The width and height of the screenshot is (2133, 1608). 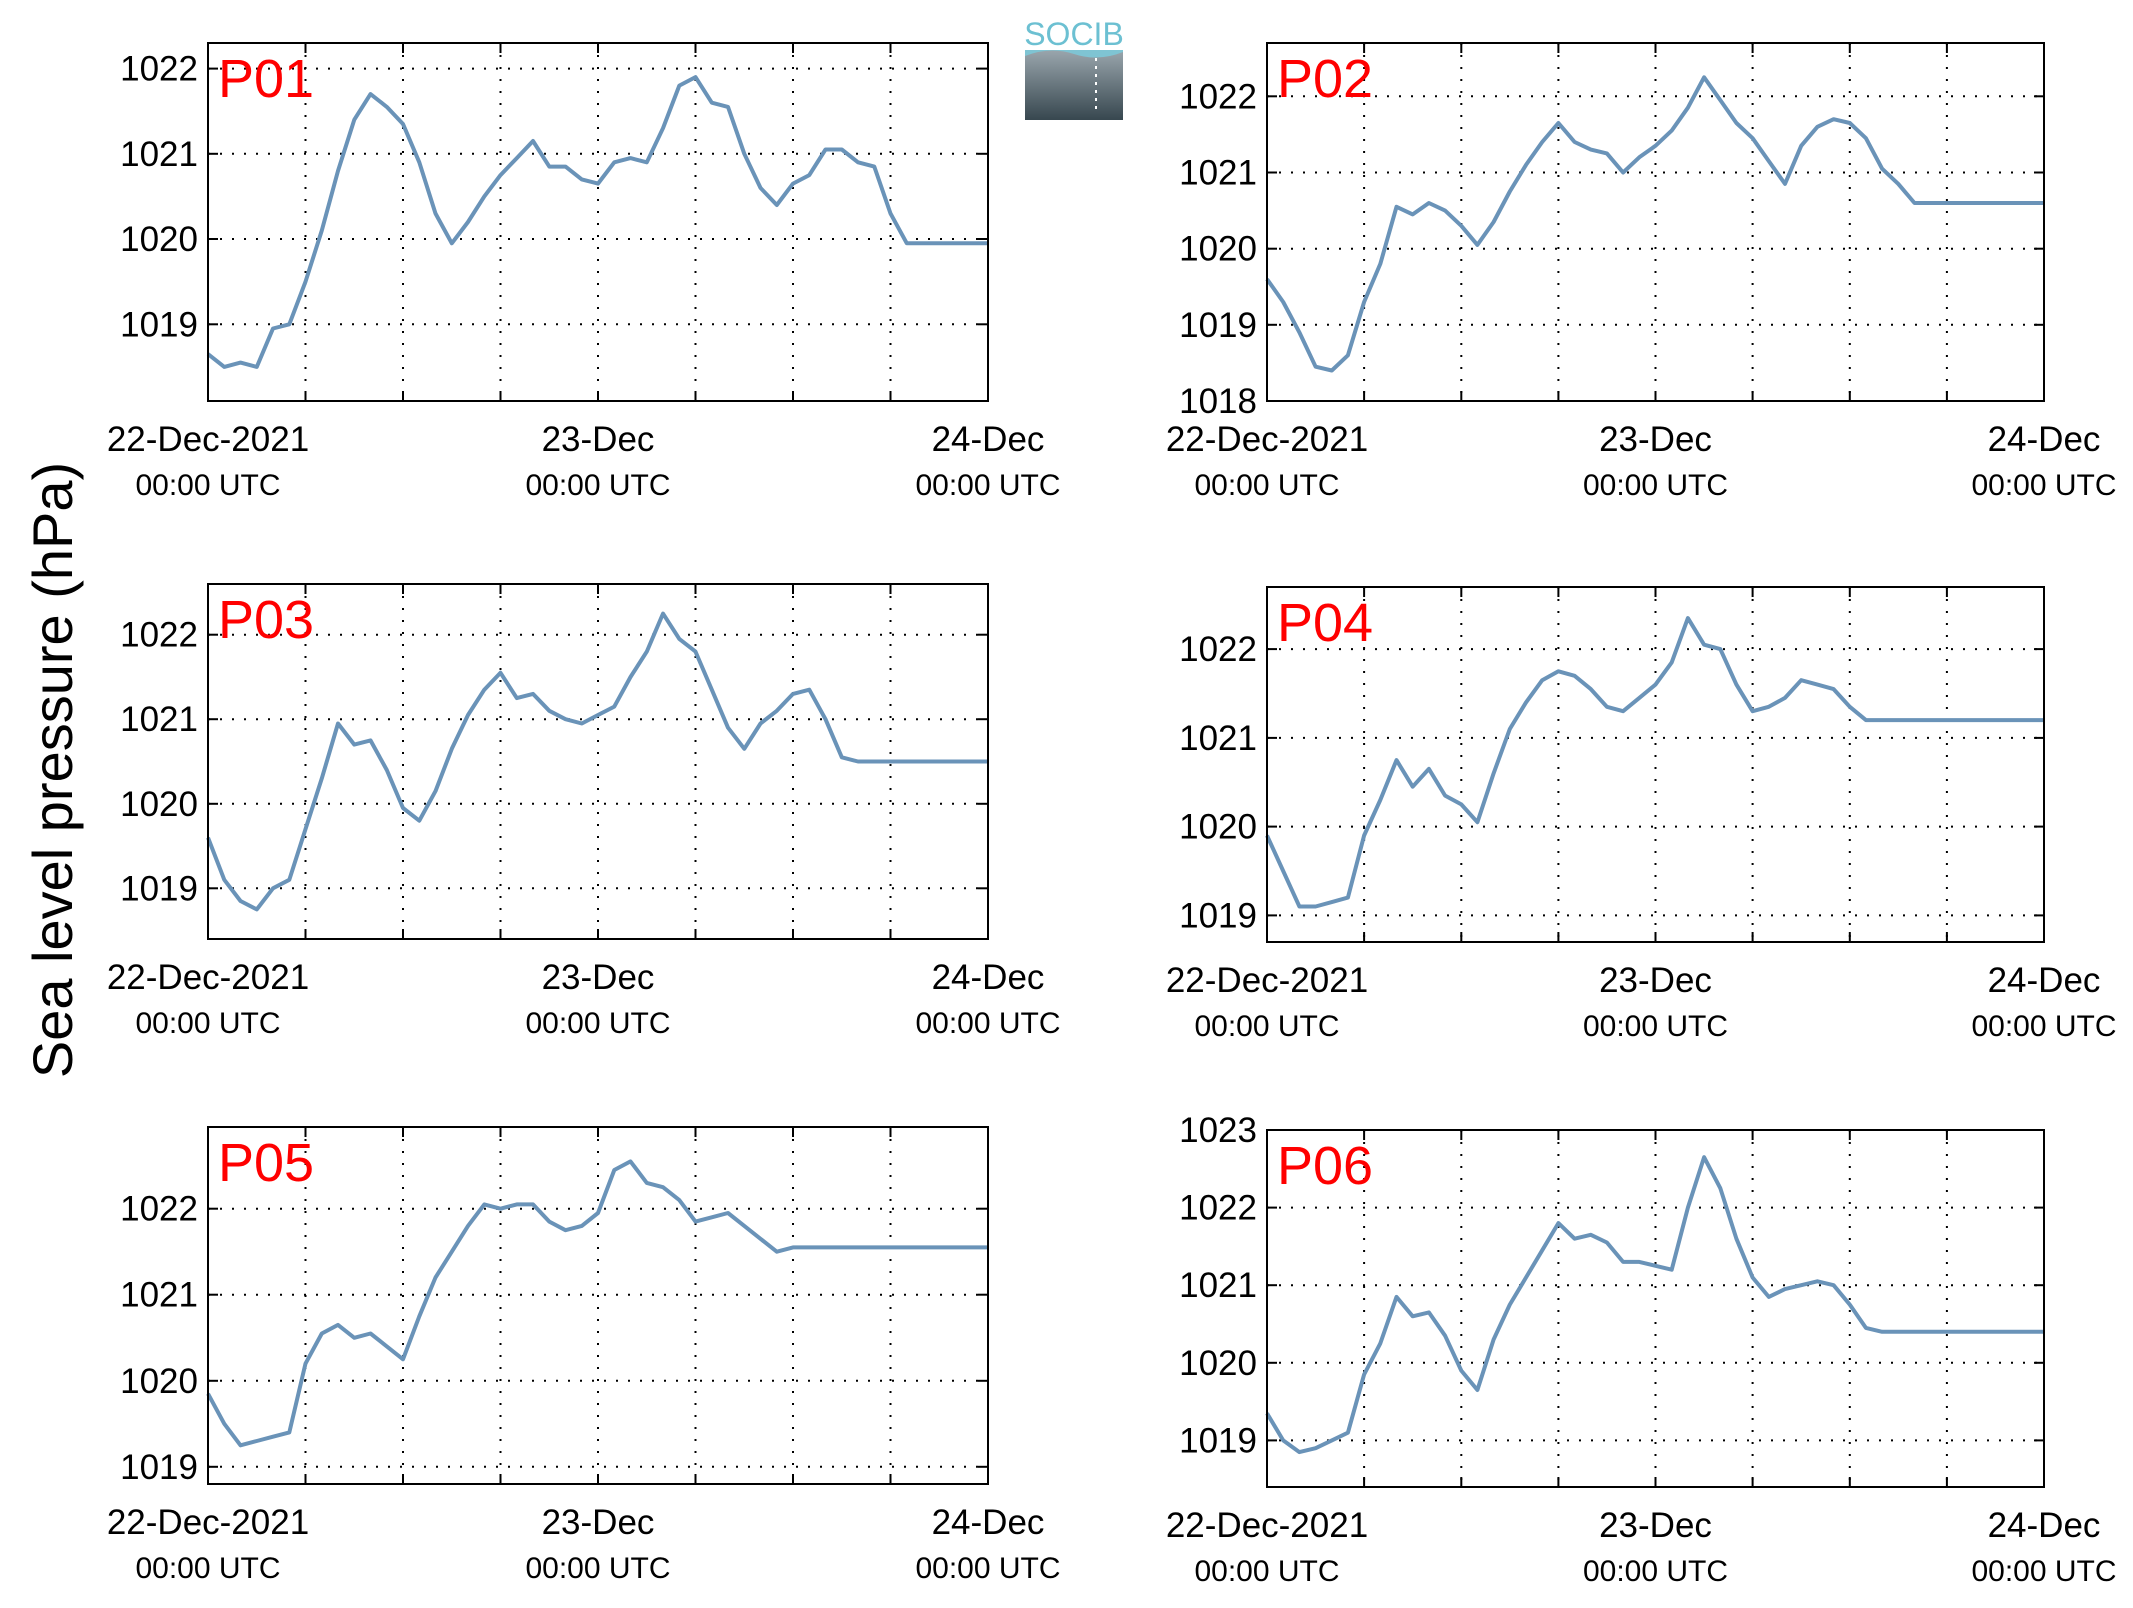 I want to click on station-label: P03, so click(x=266, y=620).